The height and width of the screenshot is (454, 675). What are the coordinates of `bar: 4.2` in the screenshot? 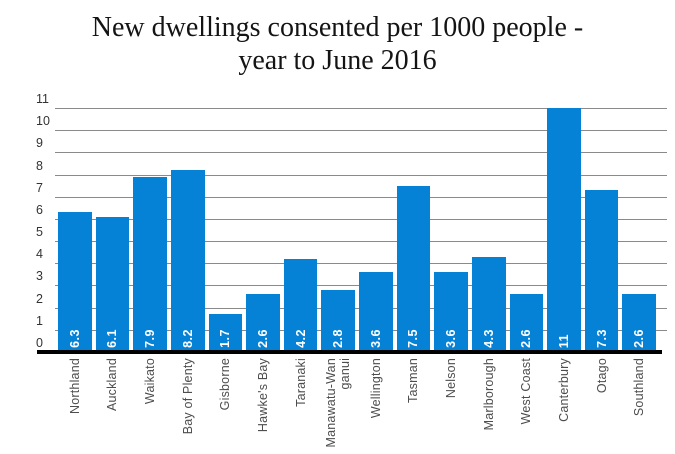 It's located at (300, 305).